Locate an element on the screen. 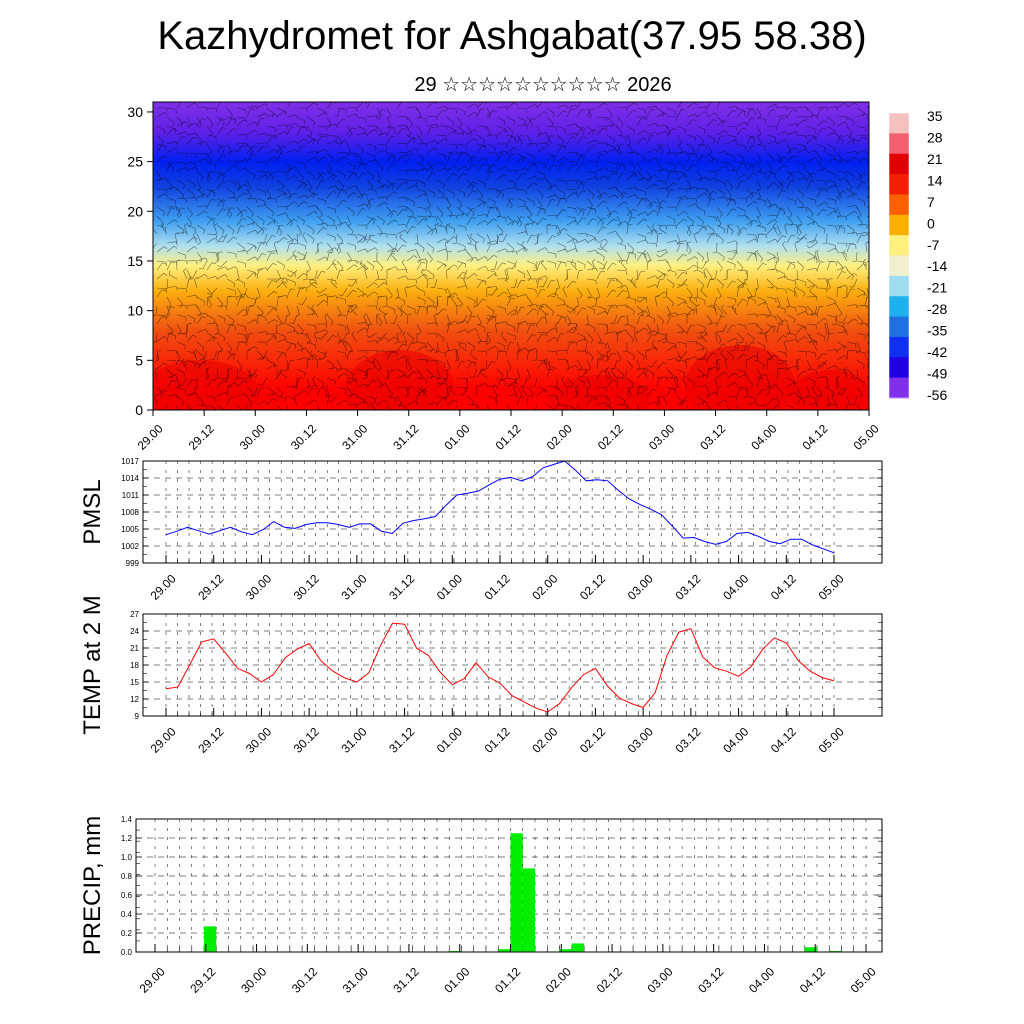  x-tick-label: 04.00 is located at coordinates (763, 436).